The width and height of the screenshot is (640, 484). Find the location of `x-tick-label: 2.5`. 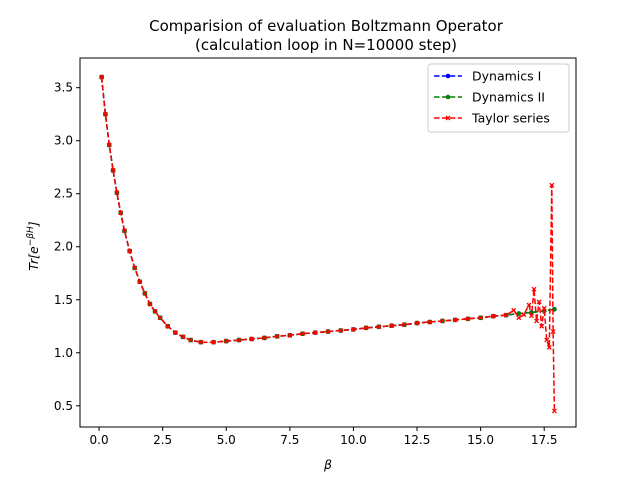

x-tick-label: 2.5 is located at coordinates (162, 440).